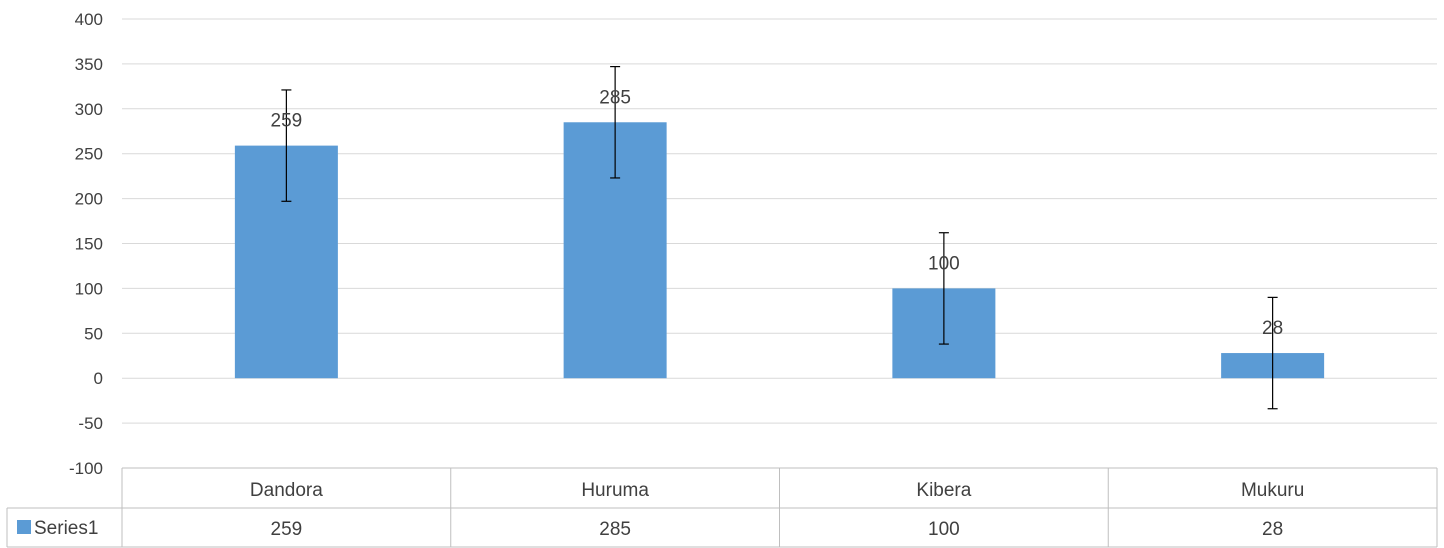 Image resolution: width=1444 pixels, height=548 pixels. I want to click on data-label: 259, so click(287, 121).